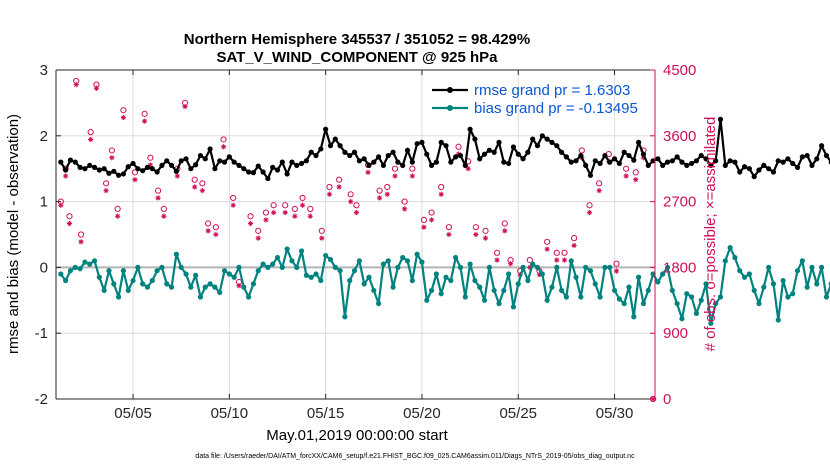 The width and height of the screenshot is (830, 470). What do you see at coordinates (44, 267) in the screenshot?
I see `y-tick-label-left: 0` at bounding box center [44, 267].